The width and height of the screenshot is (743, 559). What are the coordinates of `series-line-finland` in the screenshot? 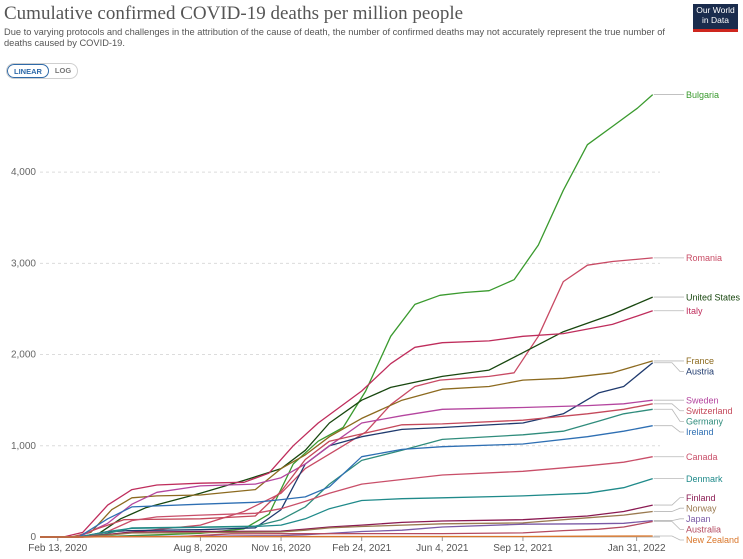 It's located at (346, 521).